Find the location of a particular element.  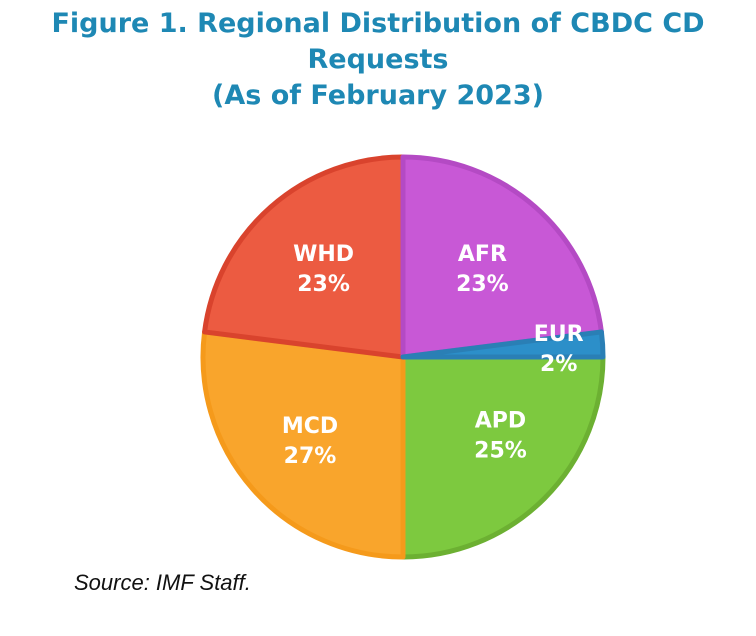

slice-label-mcd: MCD is located at coordinates (310, 426).